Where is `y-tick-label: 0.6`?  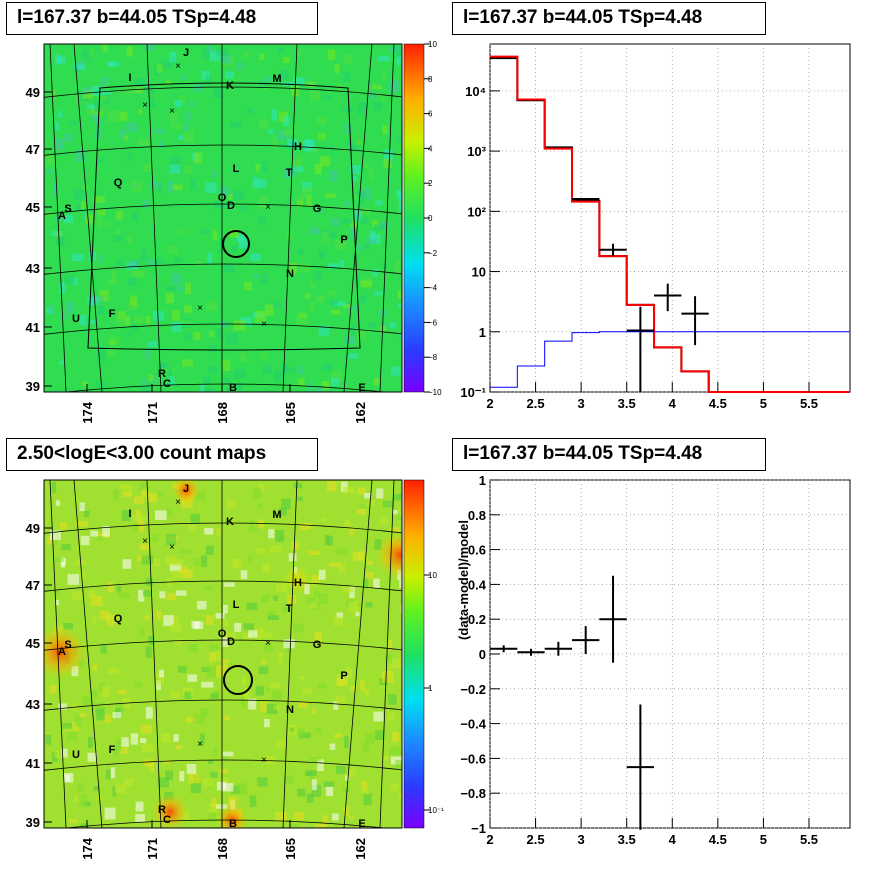
y-tick-label: 0.6 is located at coordinates (477, 550).